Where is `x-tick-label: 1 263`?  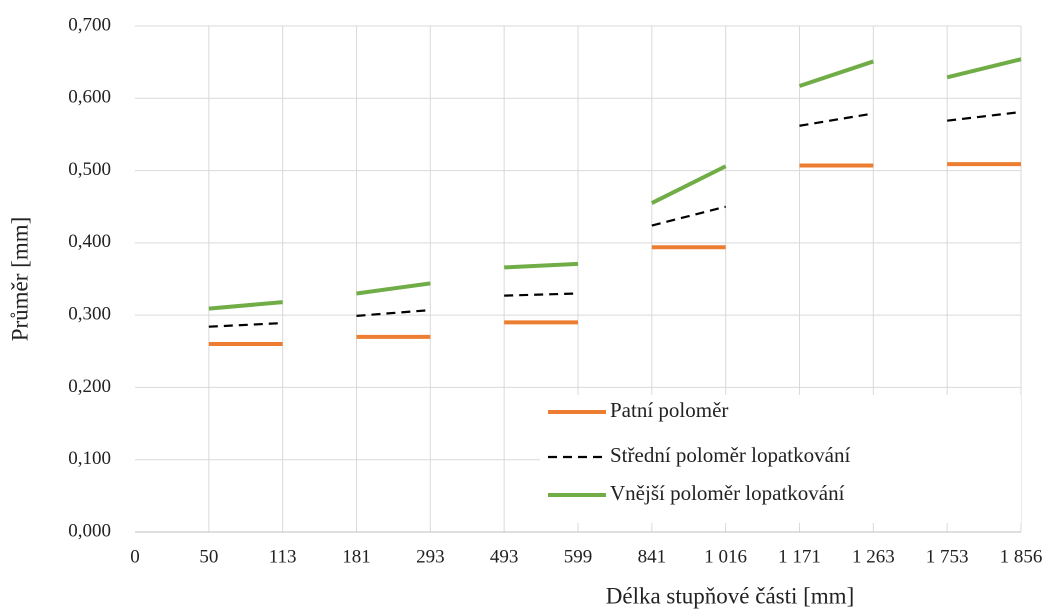 x-tick-label: 1 263 is located at coordinates (873, 556).